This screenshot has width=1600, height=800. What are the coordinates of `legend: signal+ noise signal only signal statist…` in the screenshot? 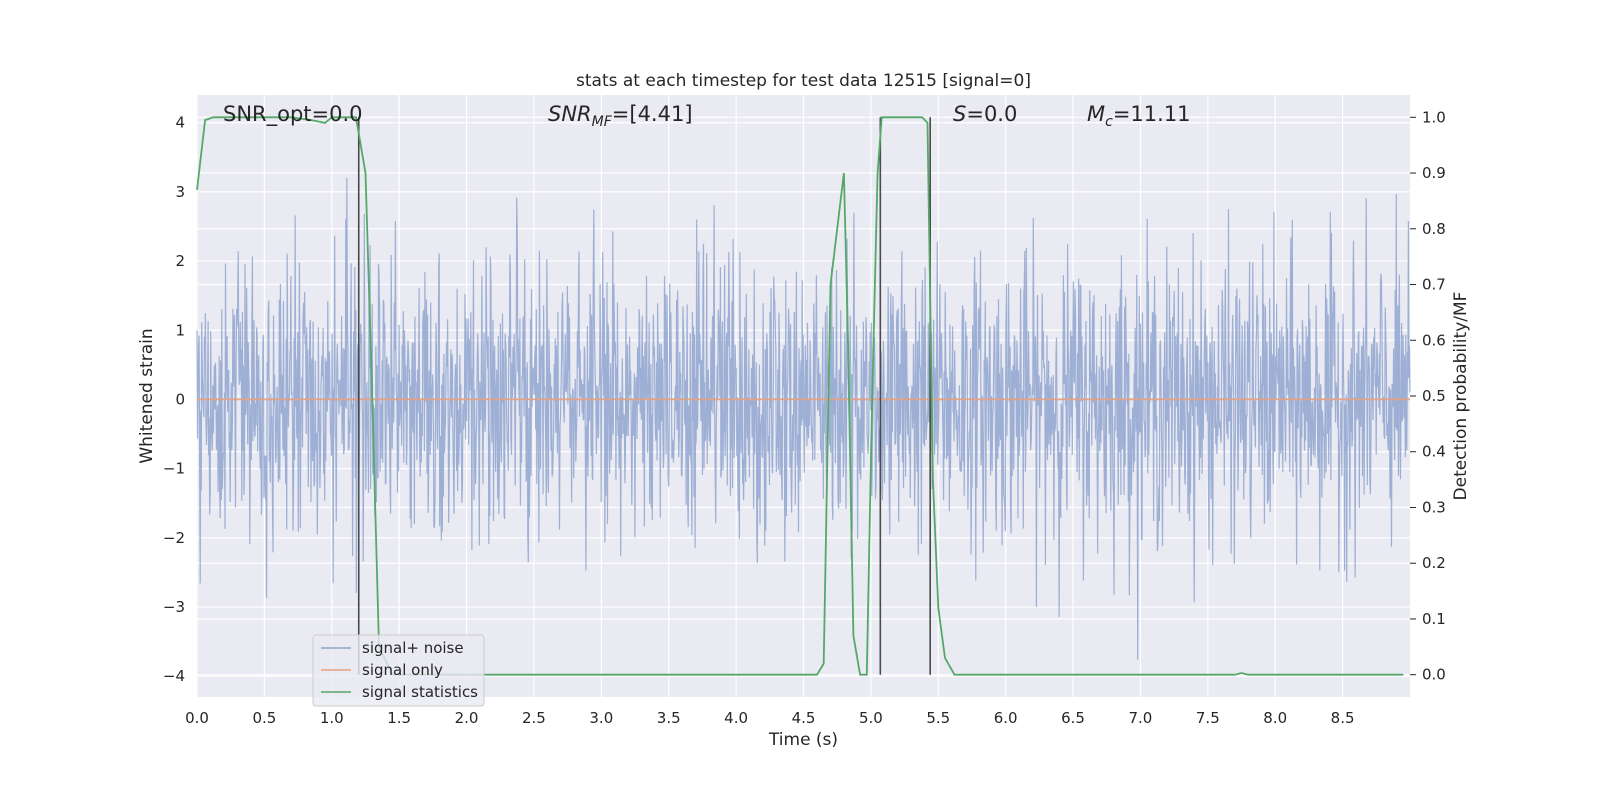 It's located at (398, 670).